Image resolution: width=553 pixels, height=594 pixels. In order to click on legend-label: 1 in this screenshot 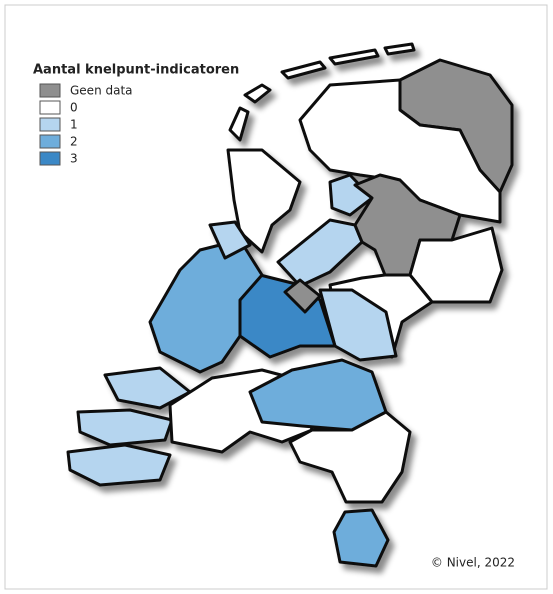, I will do `click(74, 125)`.